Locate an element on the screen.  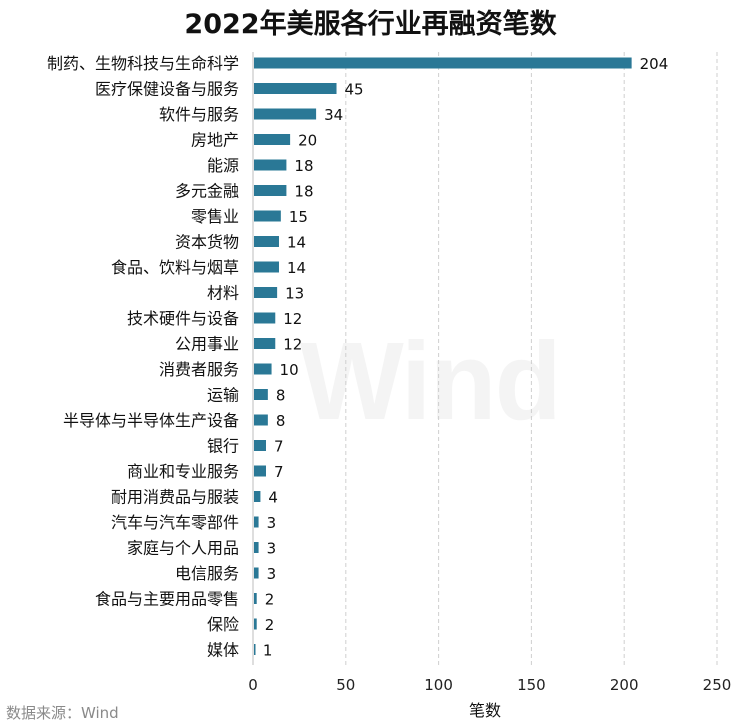
category-label: 零售业 is located at coordinates (215, 216).